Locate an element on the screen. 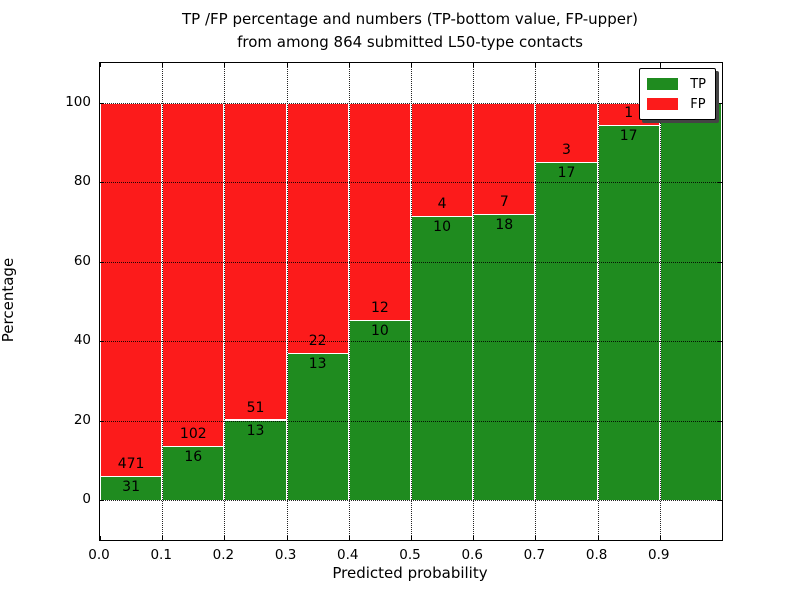  x-axis-label: Predicted probability is located at coordinates (410, 573).